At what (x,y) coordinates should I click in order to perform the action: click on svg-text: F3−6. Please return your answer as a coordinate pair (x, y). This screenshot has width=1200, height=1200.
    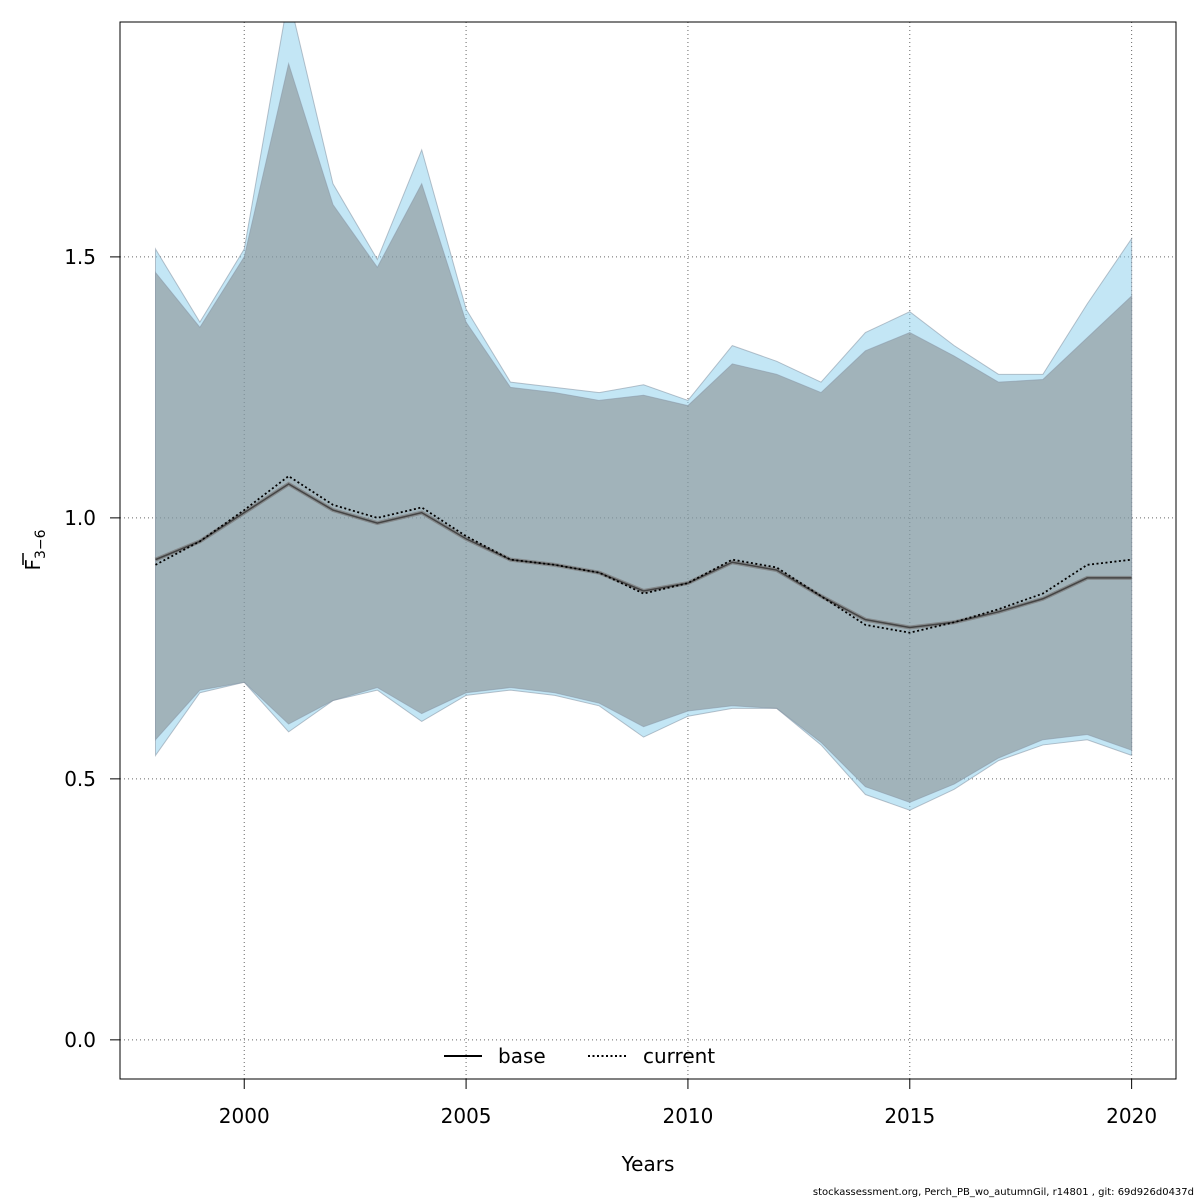
    Looking at the image, I should click on (35, 549).